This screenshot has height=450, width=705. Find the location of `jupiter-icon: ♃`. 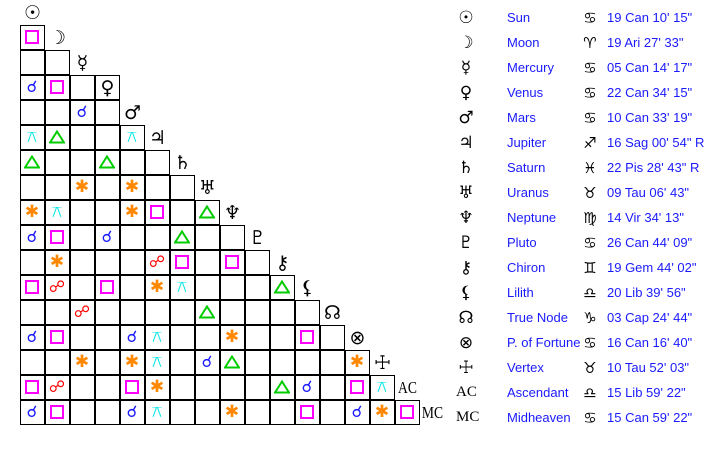

jupiter-icon: ♃ is located at coordinates (466, 142).